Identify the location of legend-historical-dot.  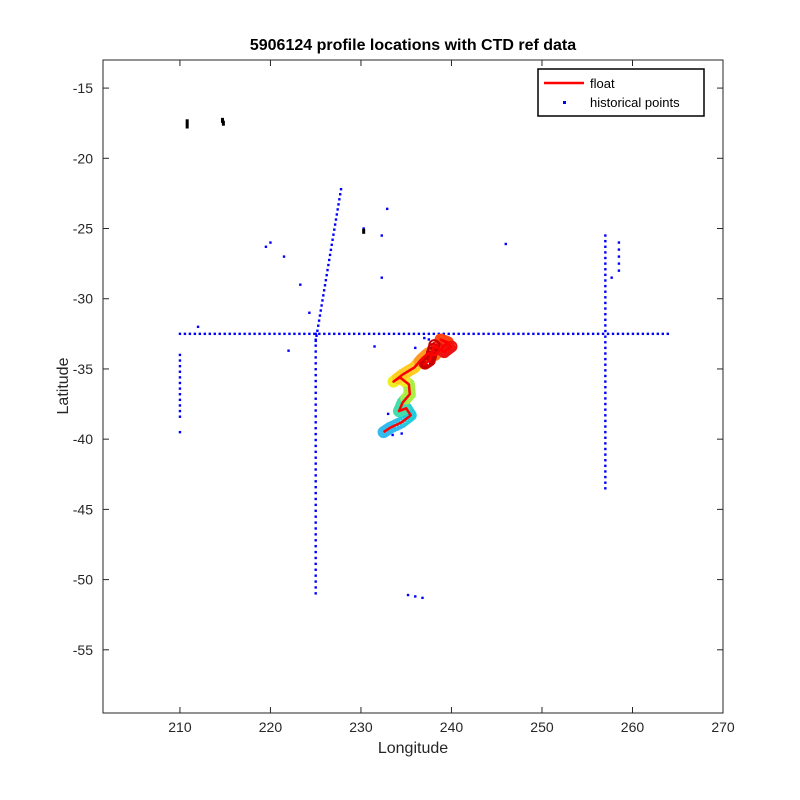
(564, 102).